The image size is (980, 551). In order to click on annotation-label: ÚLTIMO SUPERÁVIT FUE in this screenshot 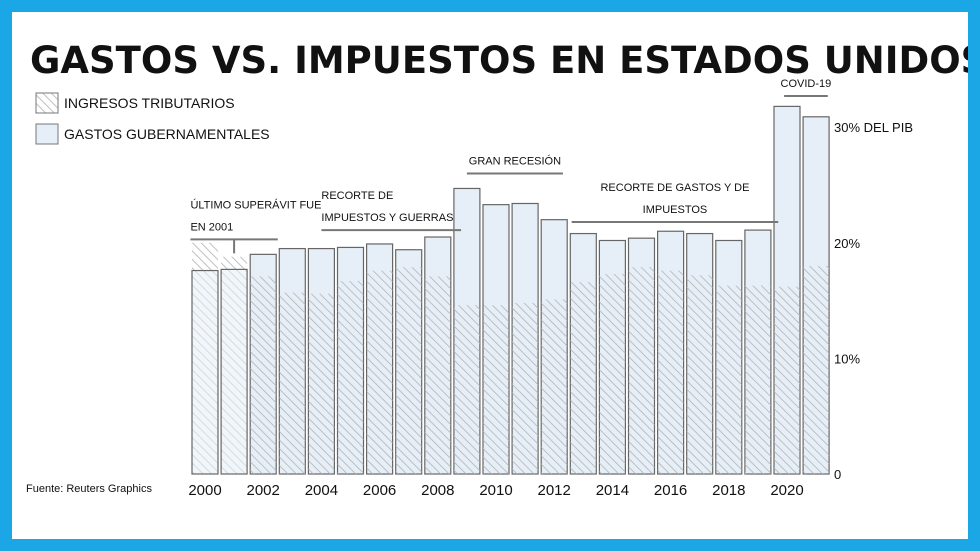, I will do `click(255, 204)`.